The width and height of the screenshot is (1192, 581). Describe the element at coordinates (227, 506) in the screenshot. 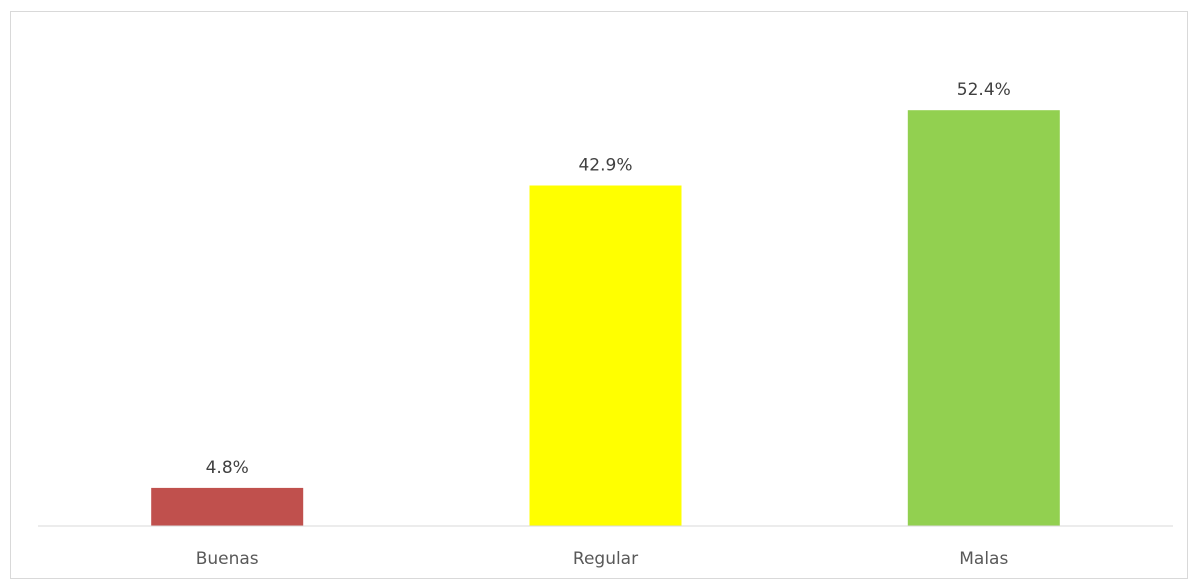

I see `bar-buenas` at that location.